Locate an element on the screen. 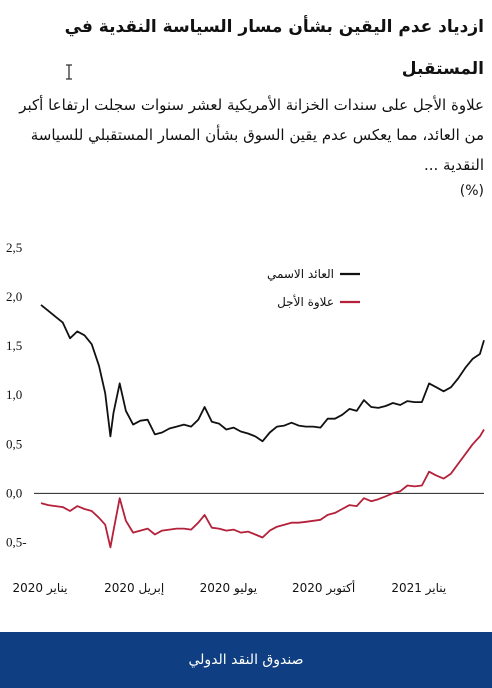 Image resolution: width=492 pixels, height=688 pixels. text-cursor-icon is located at coordinates (69, 72).